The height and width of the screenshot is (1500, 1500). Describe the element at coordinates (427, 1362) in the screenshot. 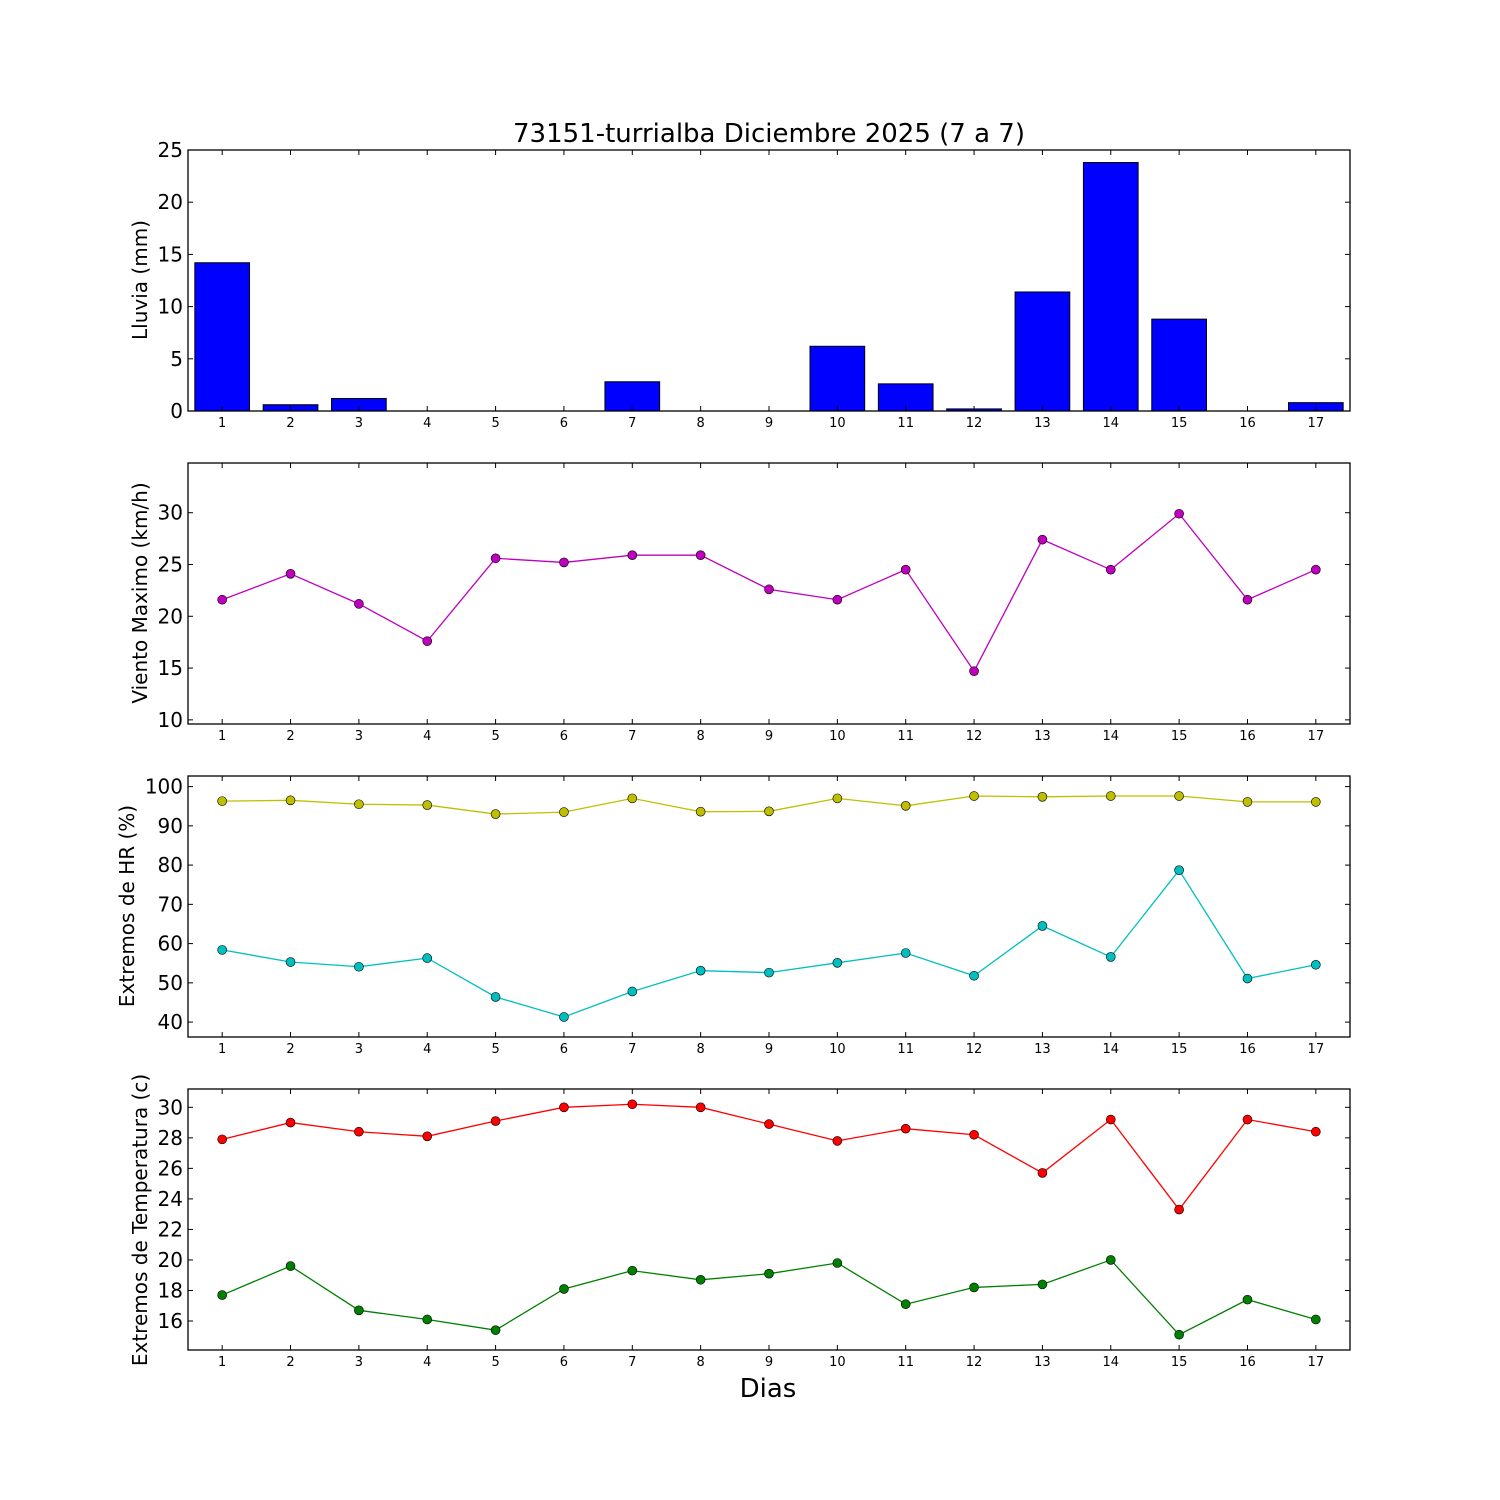

I see `x-tick-label: 4` at that location.